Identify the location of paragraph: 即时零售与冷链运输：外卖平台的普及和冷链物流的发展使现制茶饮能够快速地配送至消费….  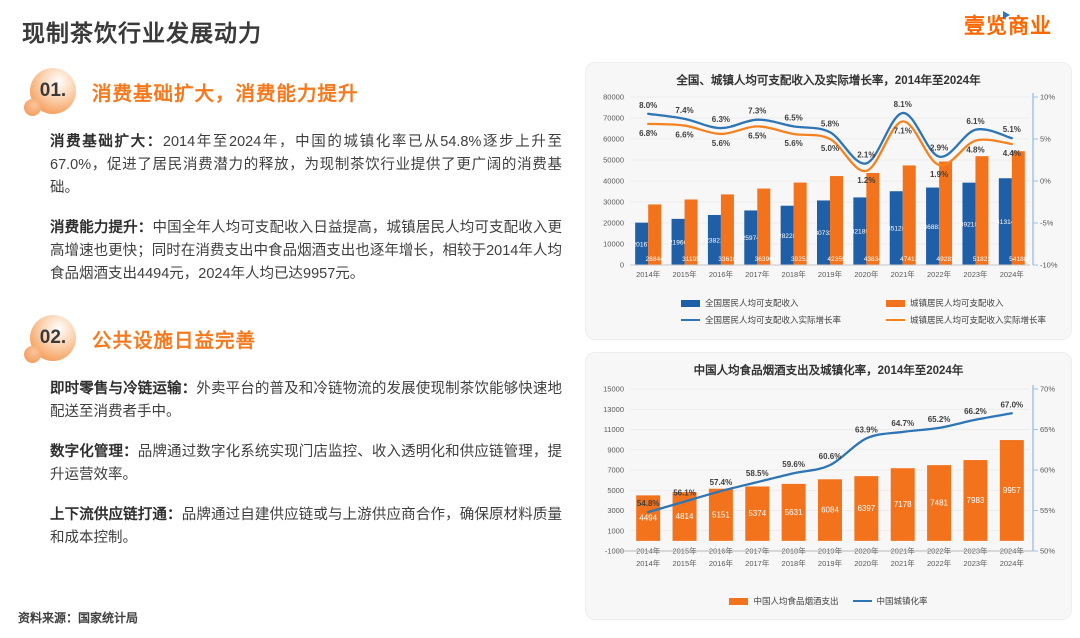
(306, 401).